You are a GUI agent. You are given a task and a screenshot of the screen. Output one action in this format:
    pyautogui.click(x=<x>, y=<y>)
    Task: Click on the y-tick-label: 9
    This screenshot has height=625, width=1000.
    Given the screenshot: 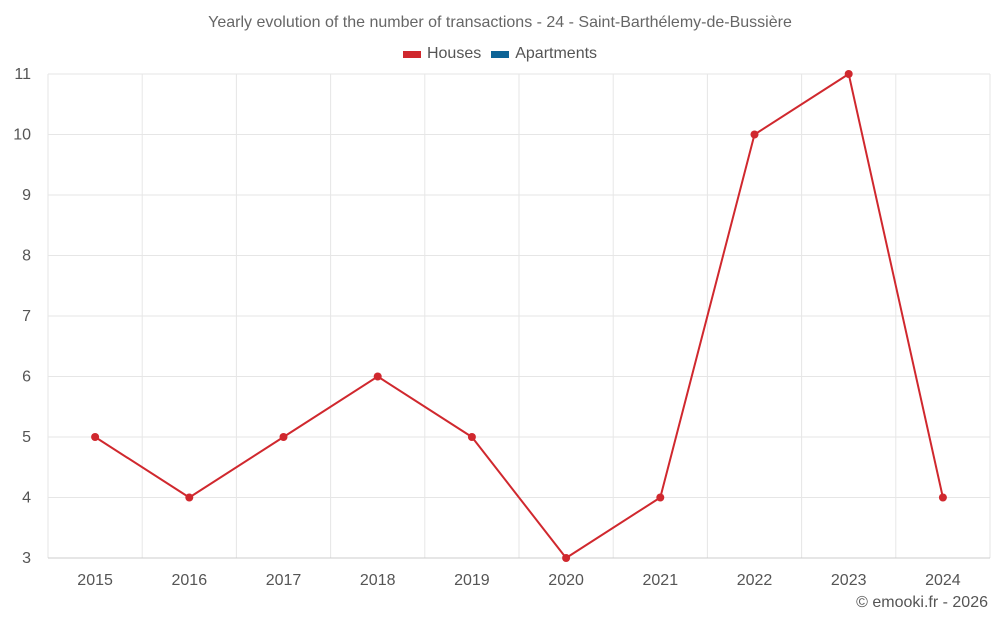 What is the action you would take?
    pyautogui.click(x=26, y=195)
    